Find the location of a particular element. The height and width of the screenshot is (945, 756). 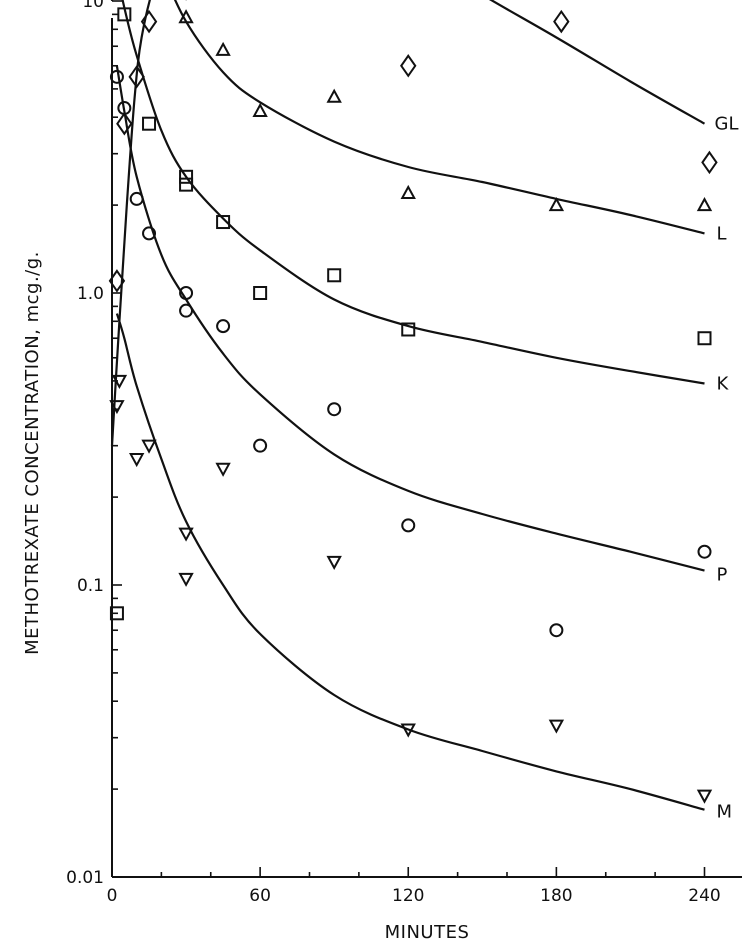

curve-label-l: L is located at coordinates (722, 233).